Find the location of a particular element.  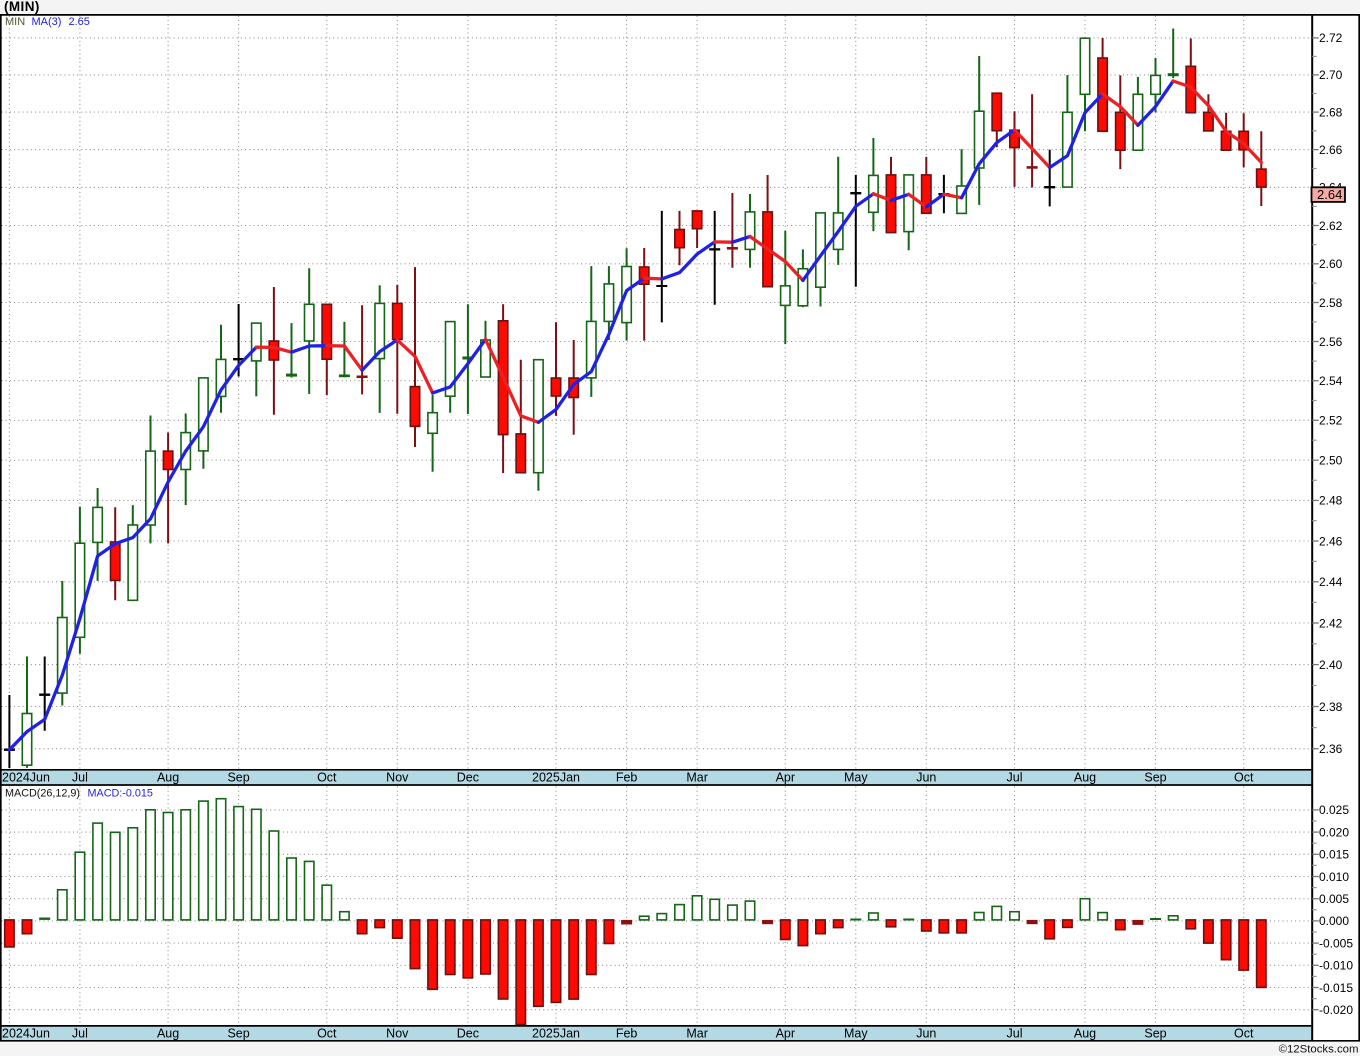

svg-text: 2.68 is located at coordinates (1331, 112).